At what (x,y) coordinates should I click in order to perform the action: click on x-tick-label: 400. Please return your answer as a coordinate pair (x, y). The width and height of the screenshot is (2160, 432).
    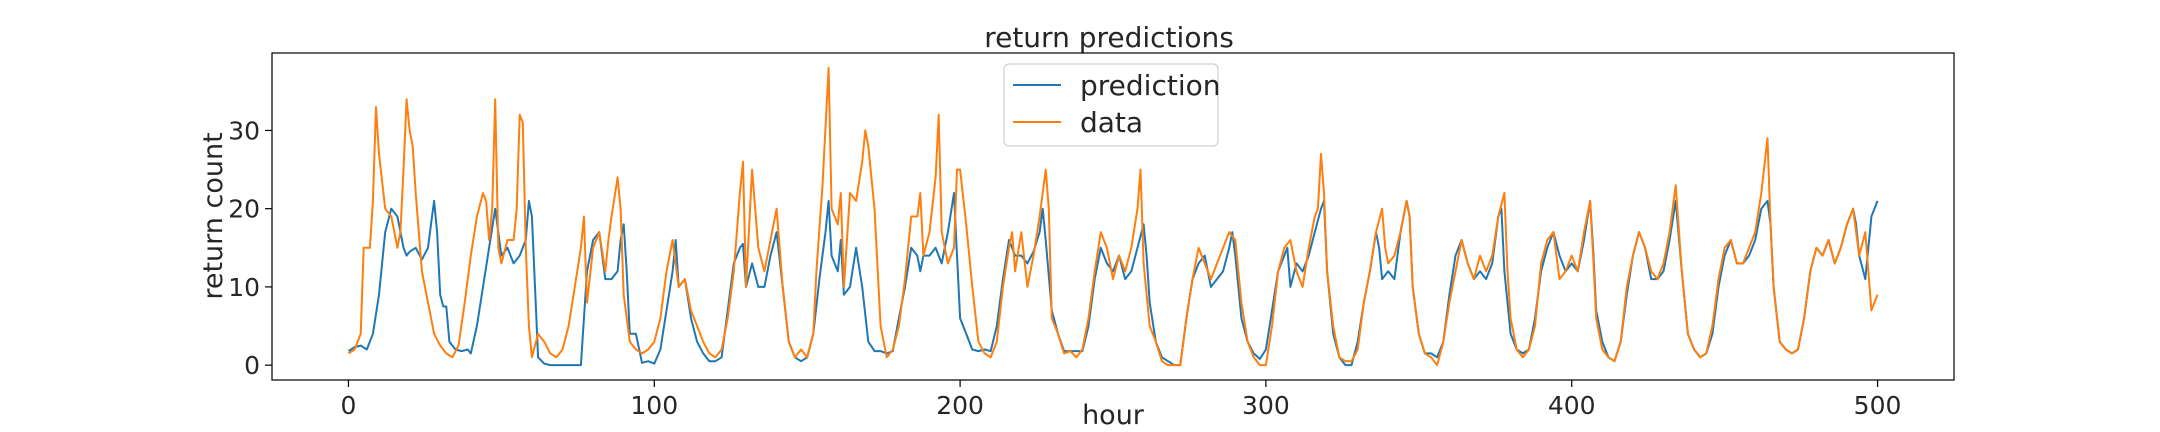
    Looking at the image, I should click on (1572, 405).